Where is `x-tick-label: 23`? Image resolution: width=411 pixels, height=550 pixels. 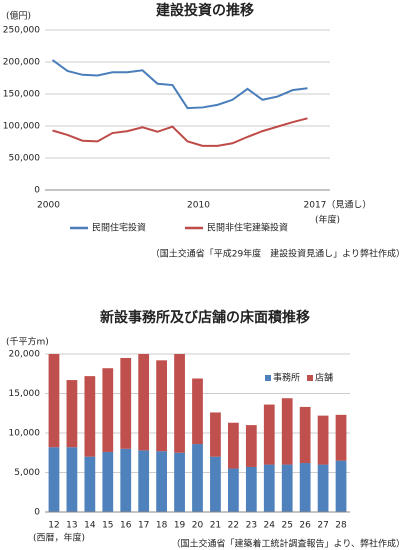 x-tick-label: 23 is located at coordinates (251, 526).